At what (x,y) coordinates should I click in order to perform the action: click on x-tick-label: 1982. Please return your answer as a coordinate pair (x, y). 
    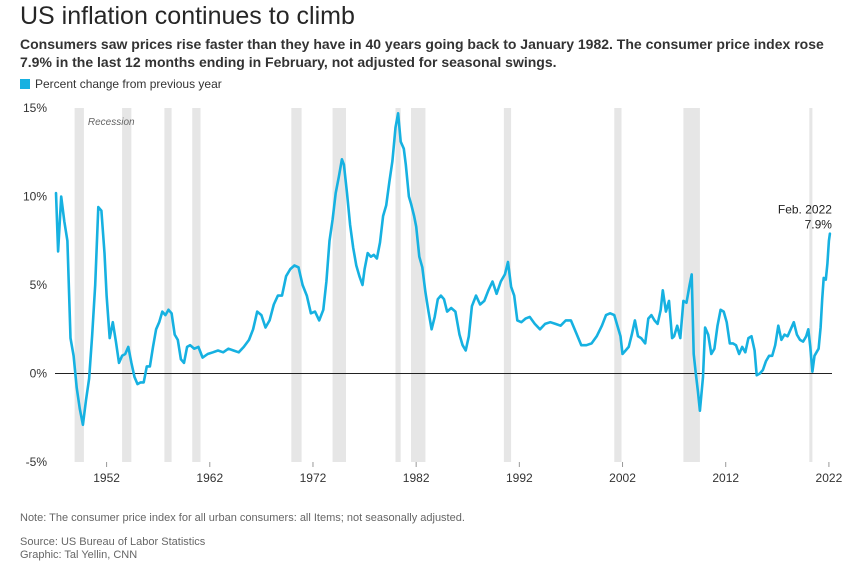
    Looking at the image, I should click on (416, 478).